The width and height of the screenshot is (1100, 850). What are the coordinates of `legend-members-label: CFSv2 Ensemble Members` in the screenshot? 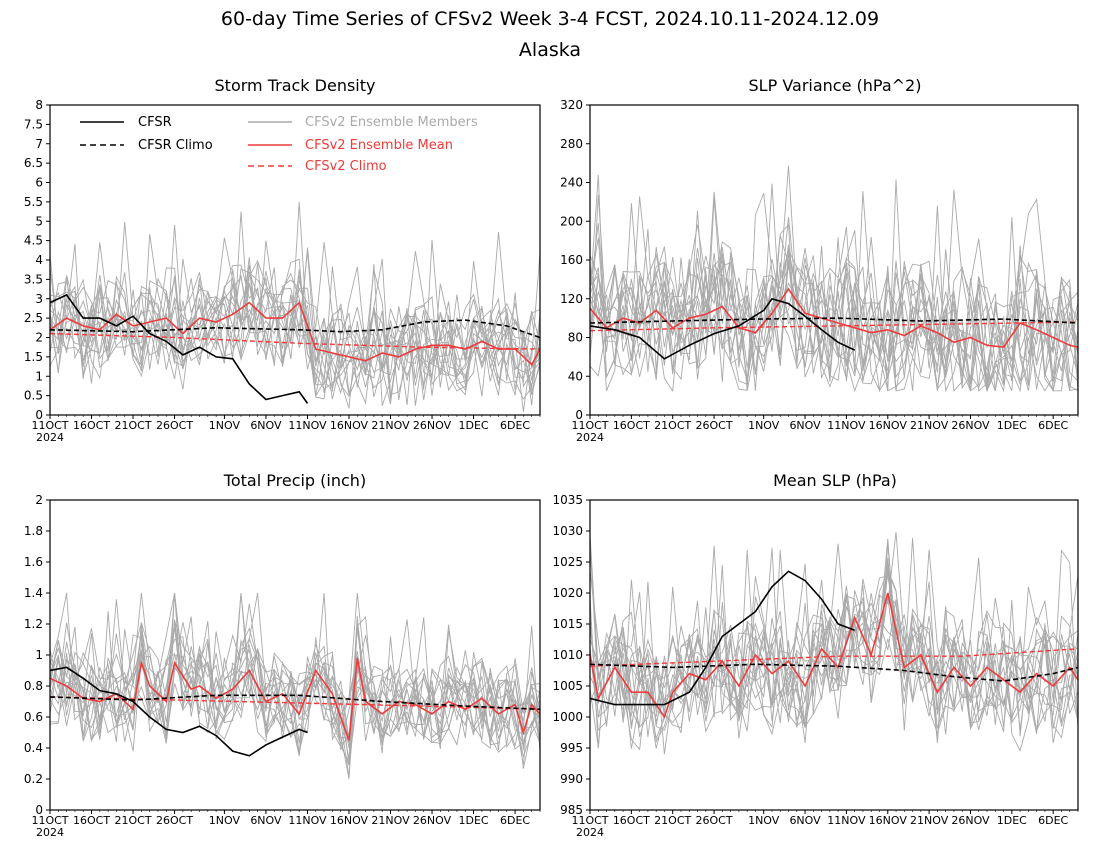 It's located at (391, 122).